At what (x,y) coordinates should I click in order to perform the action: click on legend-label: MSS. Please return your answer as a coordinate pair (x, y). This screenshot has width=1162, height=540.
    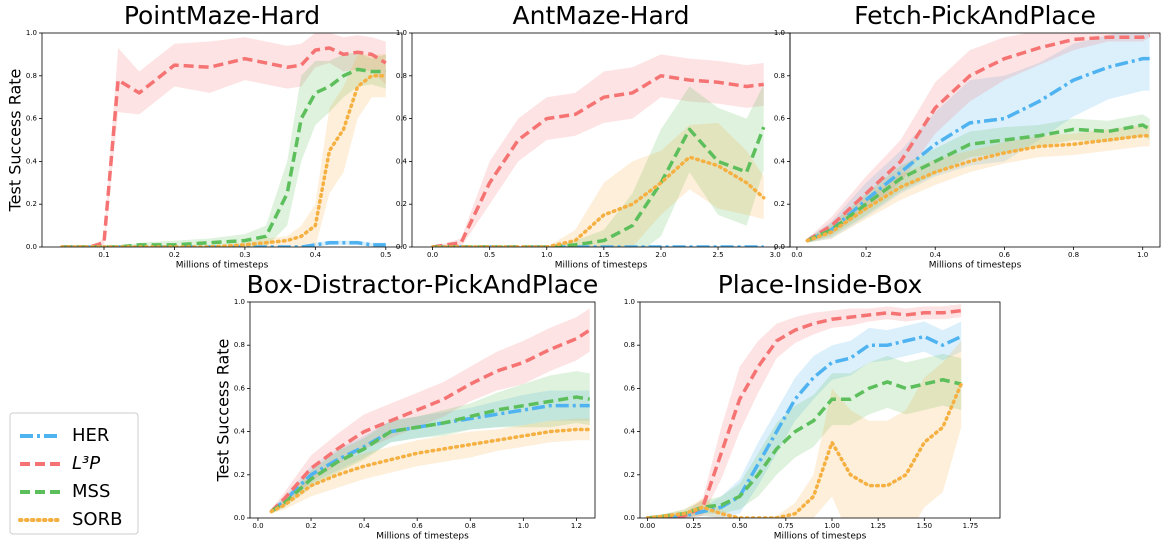
    Looking at the image, I should click on (91, 491).